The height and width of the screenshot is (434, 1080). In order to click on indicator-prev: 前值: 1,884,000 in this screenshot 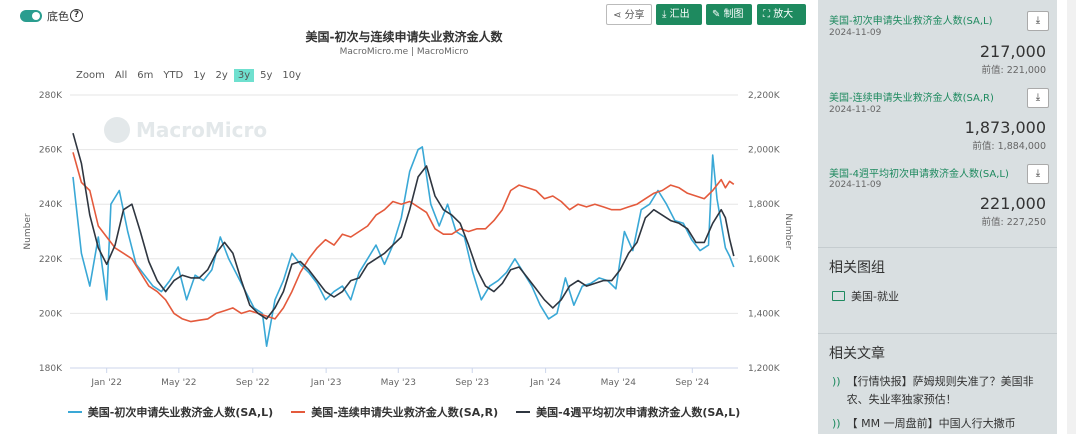, I will do `click(1009, 145)`.